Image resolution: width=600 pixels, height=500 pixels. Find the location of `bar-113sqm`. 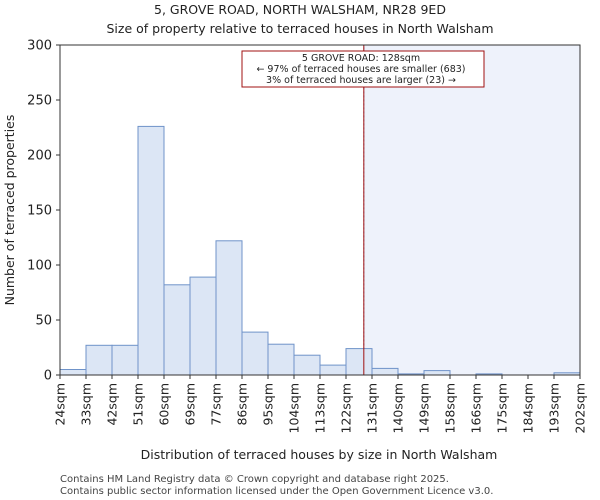

bar-113sqm is located at coordinates (333, 370).